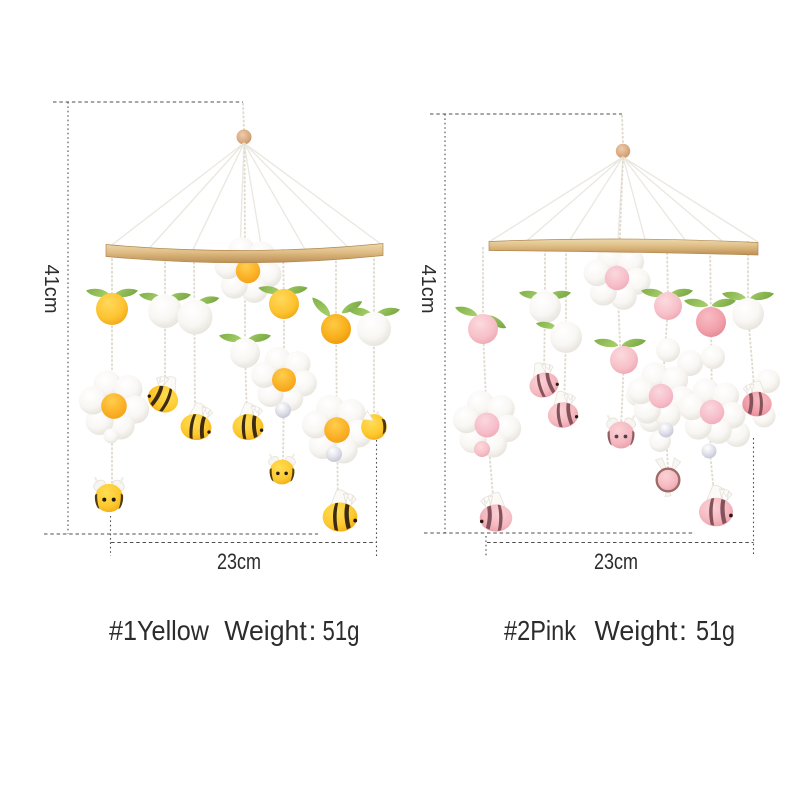 The height and width of the screenshot is (800, 800). Describe the element at coordinates (159, 630) in the screenshot. I see `svg-text: #1Yellow` at that location.